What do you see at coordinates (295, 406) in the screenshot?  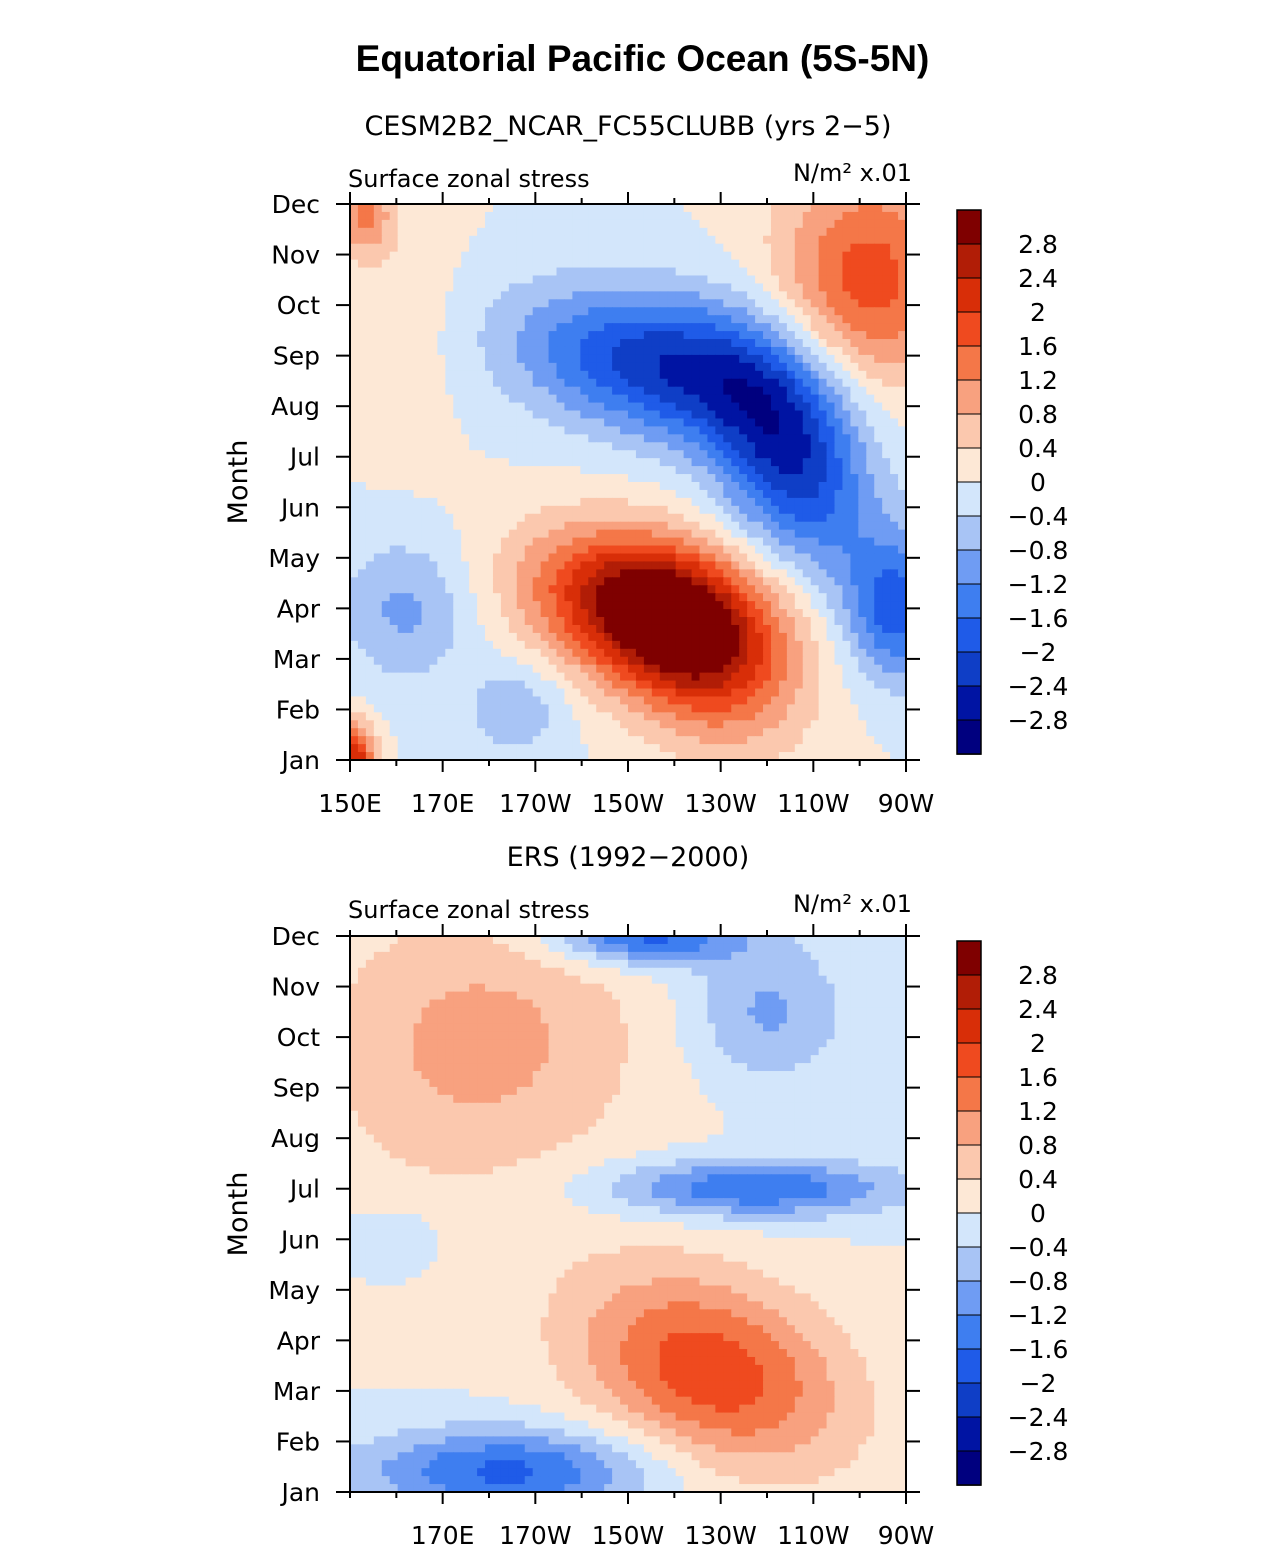 I see `month-label: Aug` at bounding box center [295, 406].